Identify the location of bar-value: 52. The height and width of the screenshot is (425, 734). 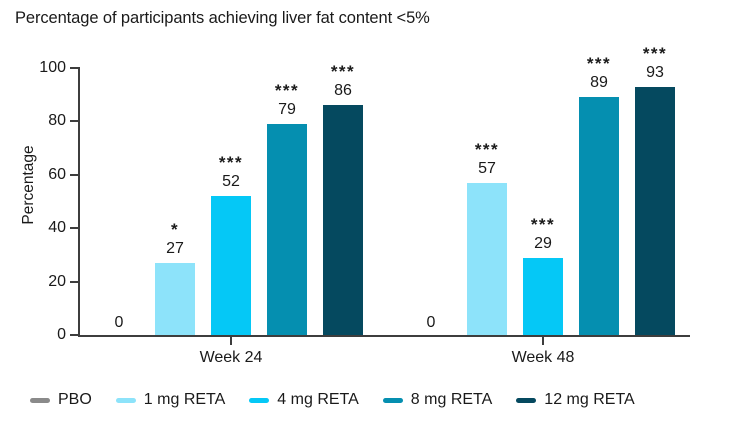
(231, 181).